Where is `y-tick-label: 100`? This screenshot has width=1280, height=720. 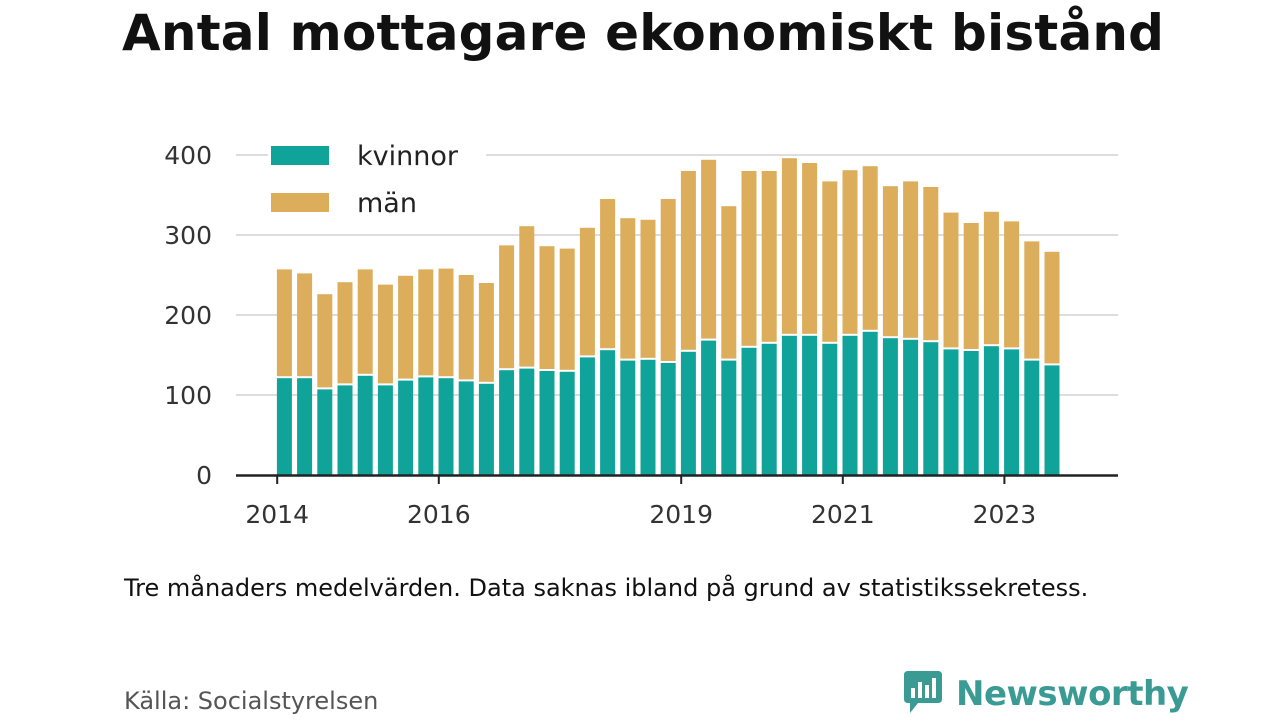 y-tick-label: 100 is located at coordinates (188, 395).